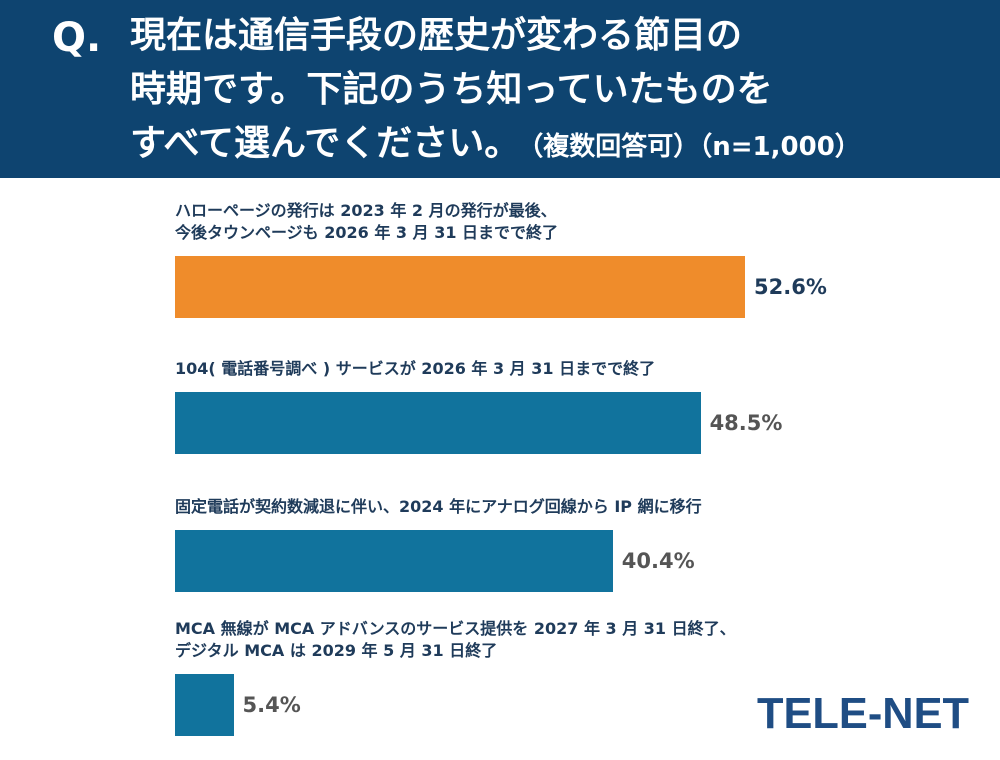 This screenshot has width=1000, height=760. What do you see at coordinates (658, 561) in the screenshot?
I see `value-label: 40.4%` at bounding box center [658, 561].